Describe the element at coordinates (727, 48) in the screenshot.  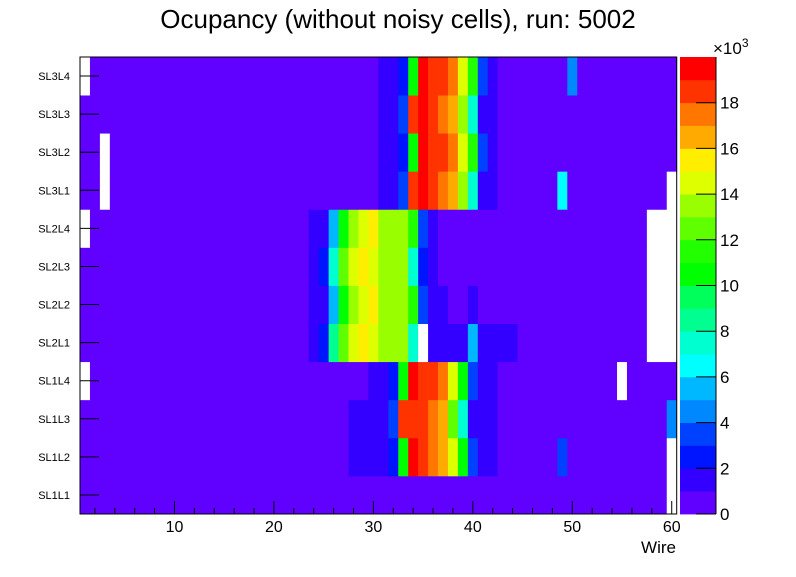
I see `z-multiplier-base: ×10` at that location.